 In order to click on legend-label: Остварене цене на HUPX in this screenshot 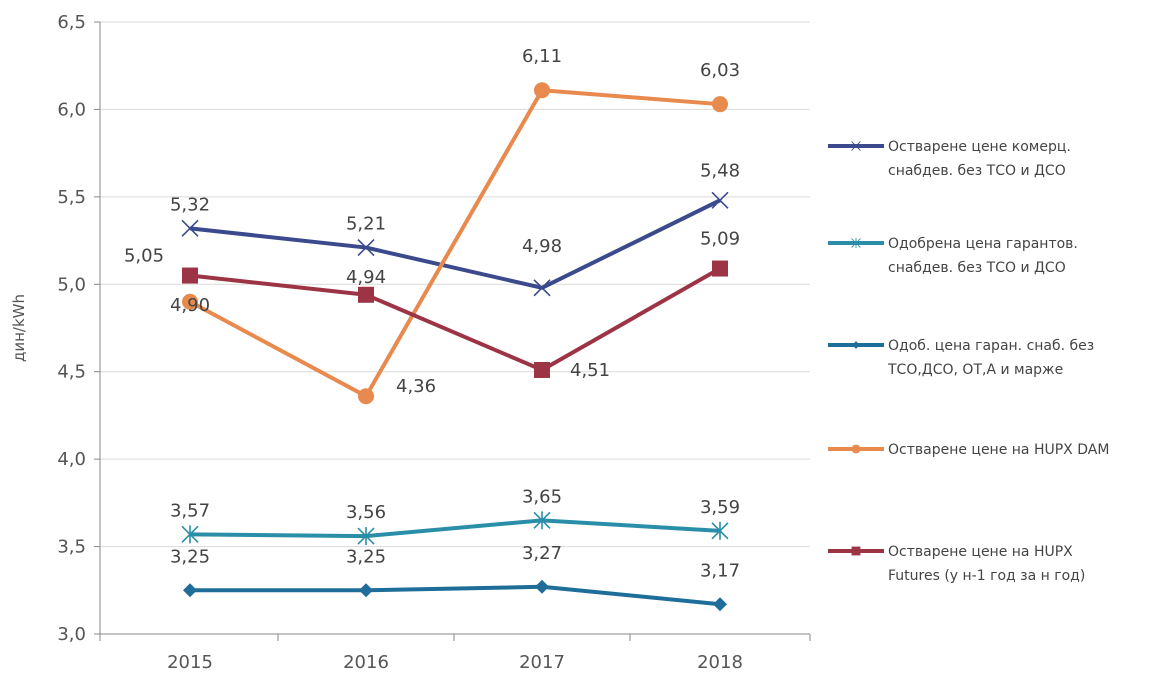, I will do `click(980, 552)`.